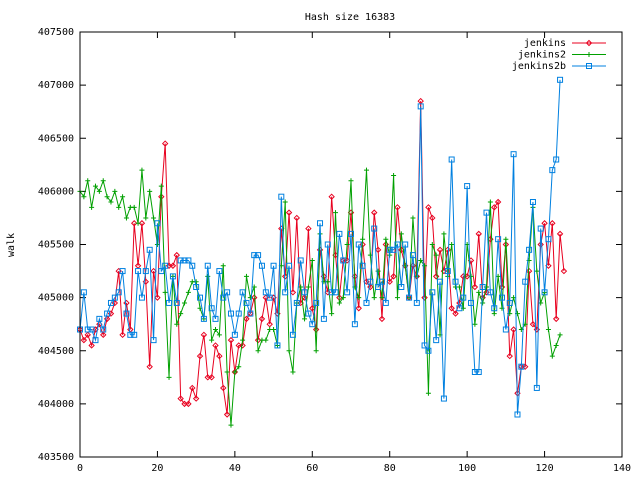 This screenshot has height=480, width=640. Describe the element at coordinates (467, 468) in the screenshot. I see `x-tick-label: 100` at that location.